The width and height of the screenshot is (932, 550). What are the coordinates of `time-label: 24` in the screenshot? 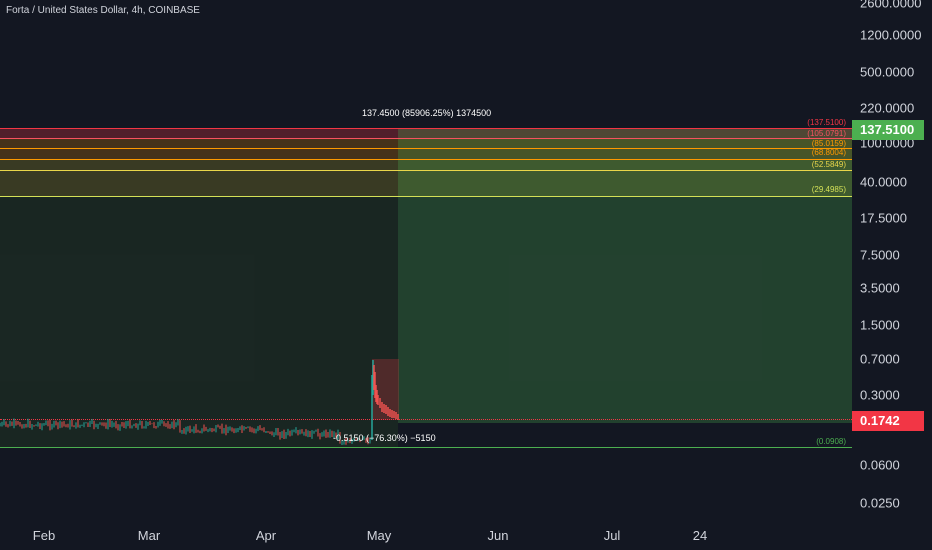 It's located at (700, 535).